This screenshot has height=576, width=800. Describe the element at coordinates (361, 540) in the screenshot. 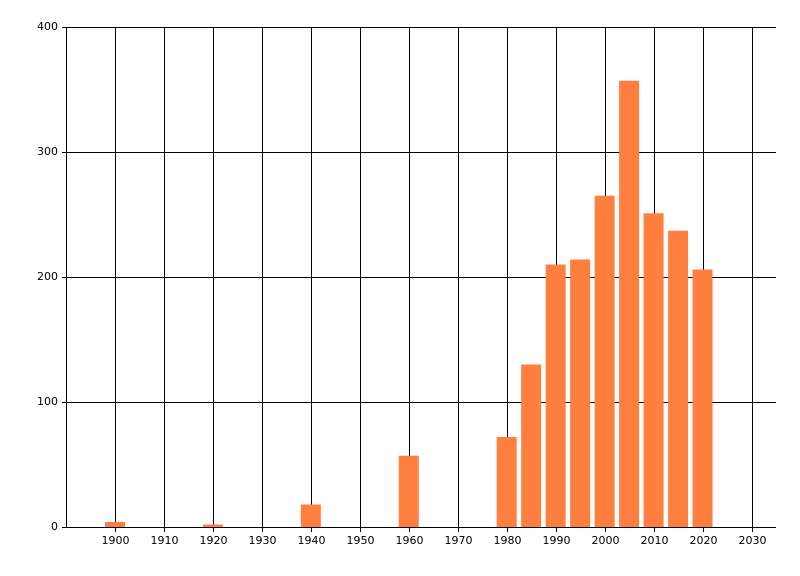

I see `x-tick-label: 1950` at that location.